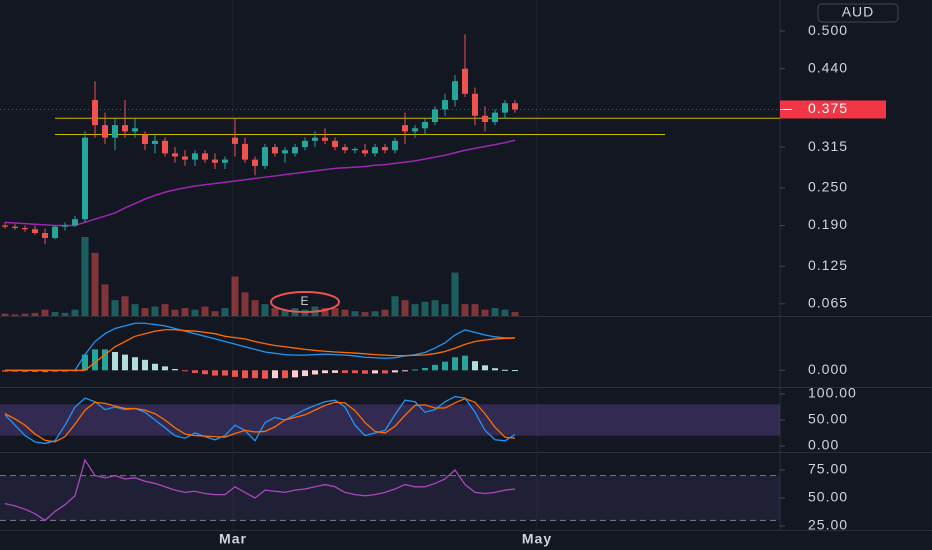  I want to click on currency: AUD, so click(858, 12).